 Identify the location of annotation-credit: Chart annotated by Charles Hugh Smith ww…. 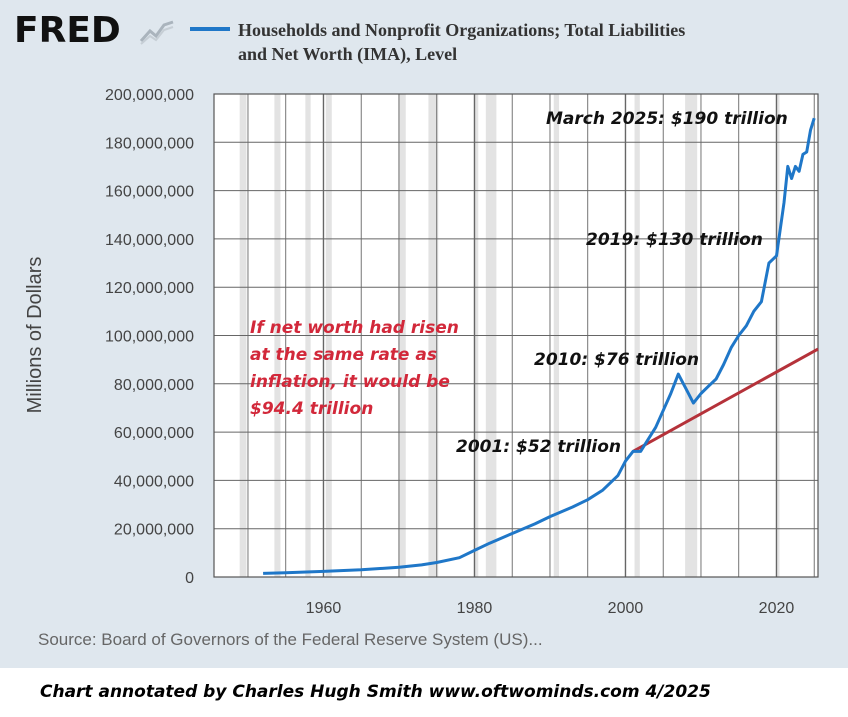
(375, 692).